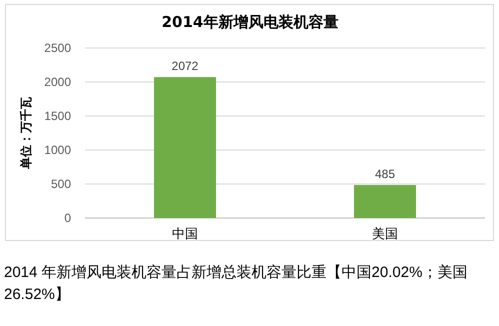 The image size is (499, 326). What do you see at coordinates (58, 48) in the screenshot?
I see `y-tick-label: 2500` at bounding box center [58, 48].